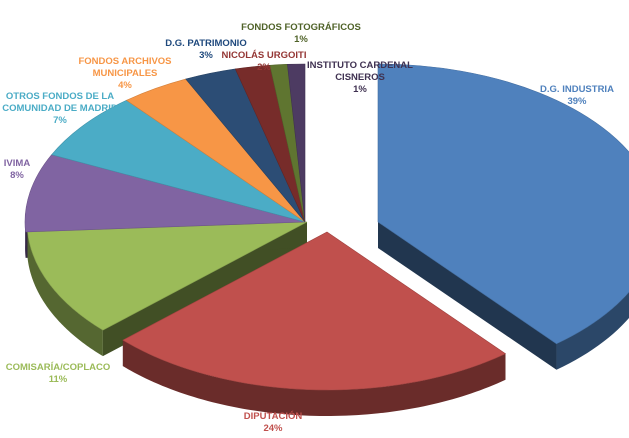  What do you see at coordinates (360, 65) in the screenshot?
I see `slice-name-9-0: INSTITUTO CARDENAL` at bounding box center [360, 65].